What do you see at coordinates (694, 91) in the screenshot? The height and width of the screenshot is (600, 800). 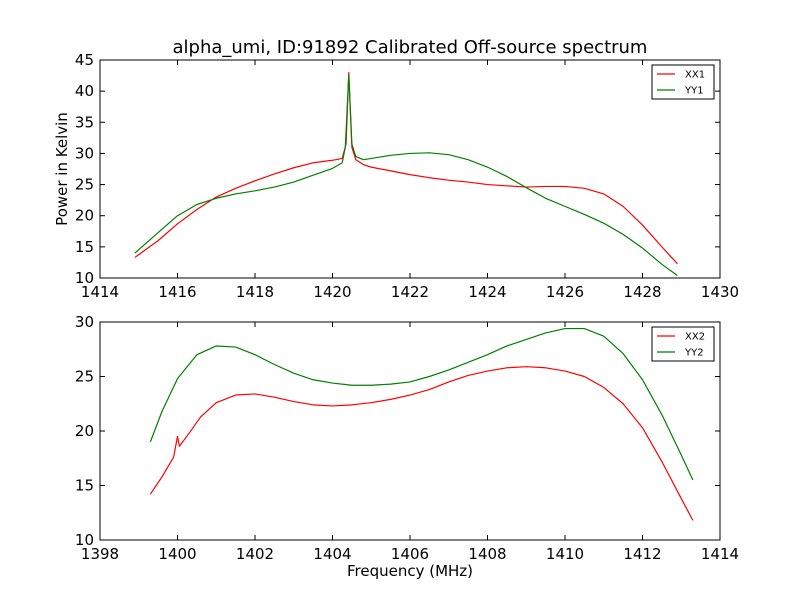 I see `legend-label-yy1: YY1` at bounding box center [694, 91].